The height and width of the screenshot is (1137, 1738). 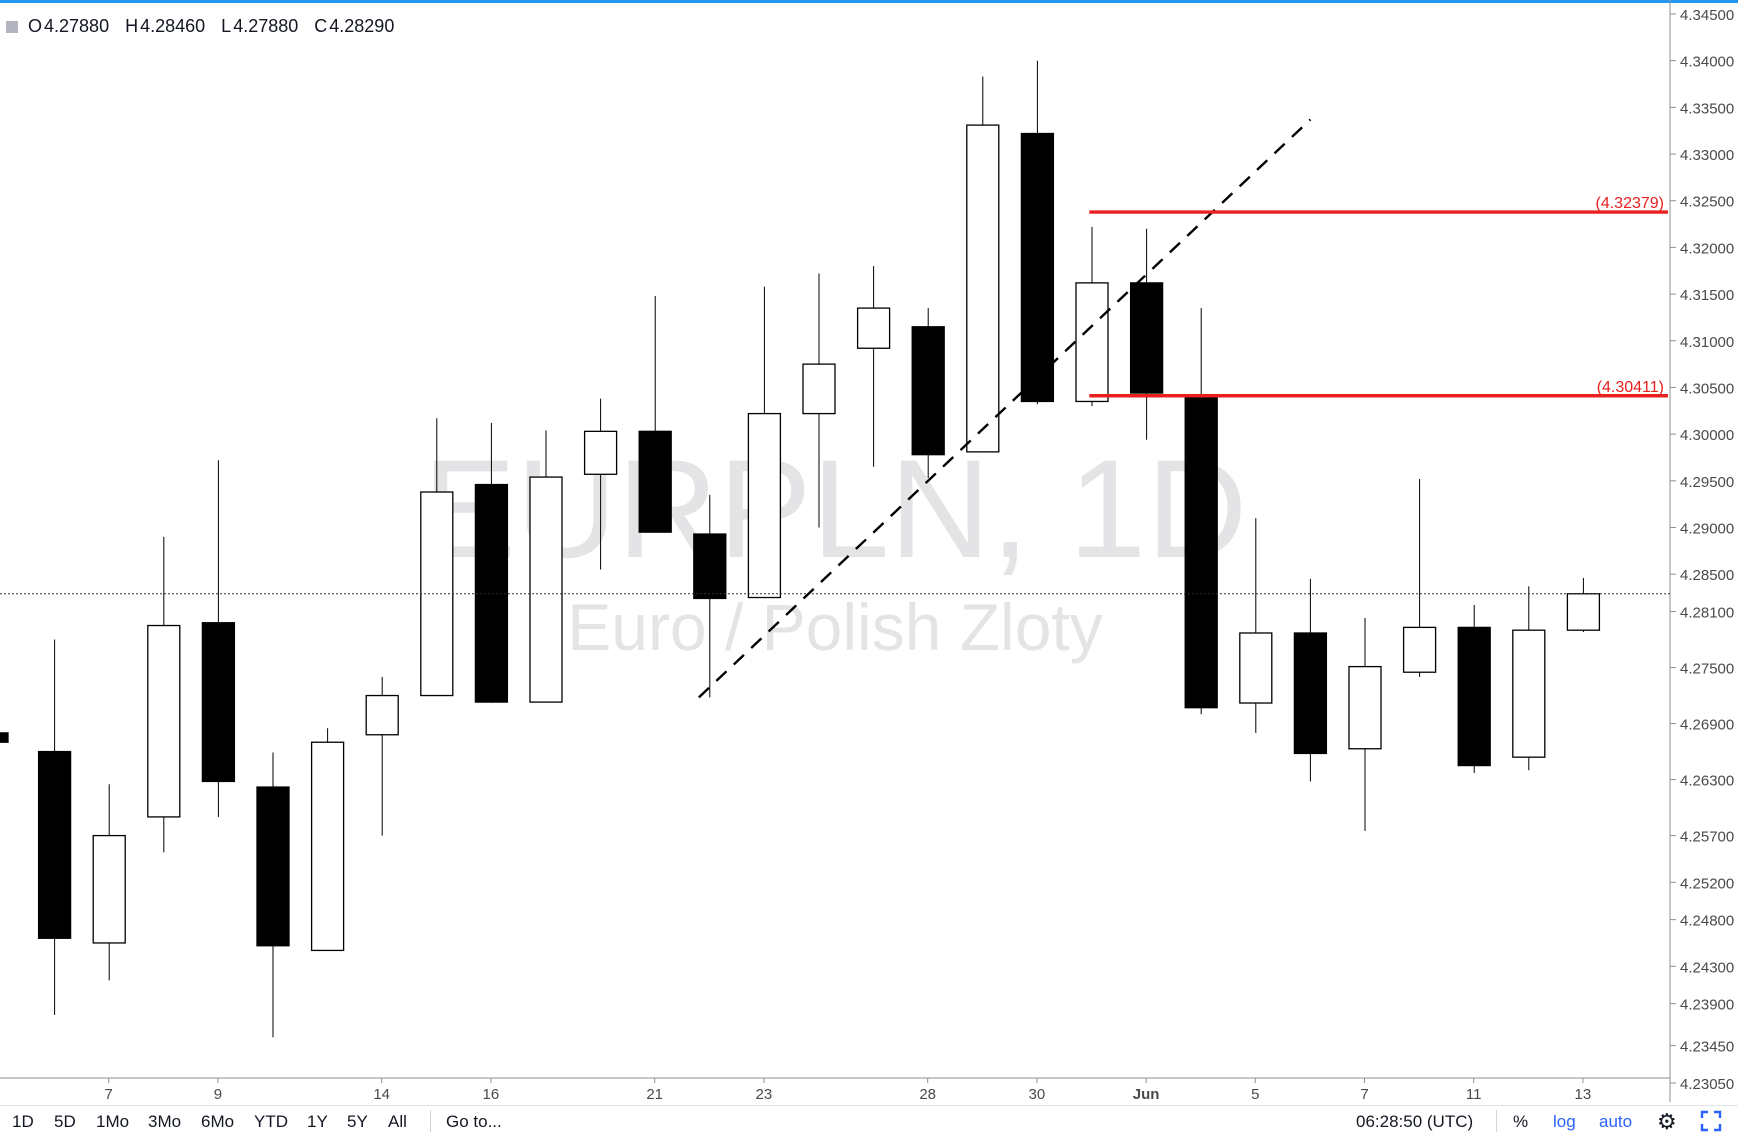 I want to click on price-tick-label: 4.25700, so click(x=1707, y=837).